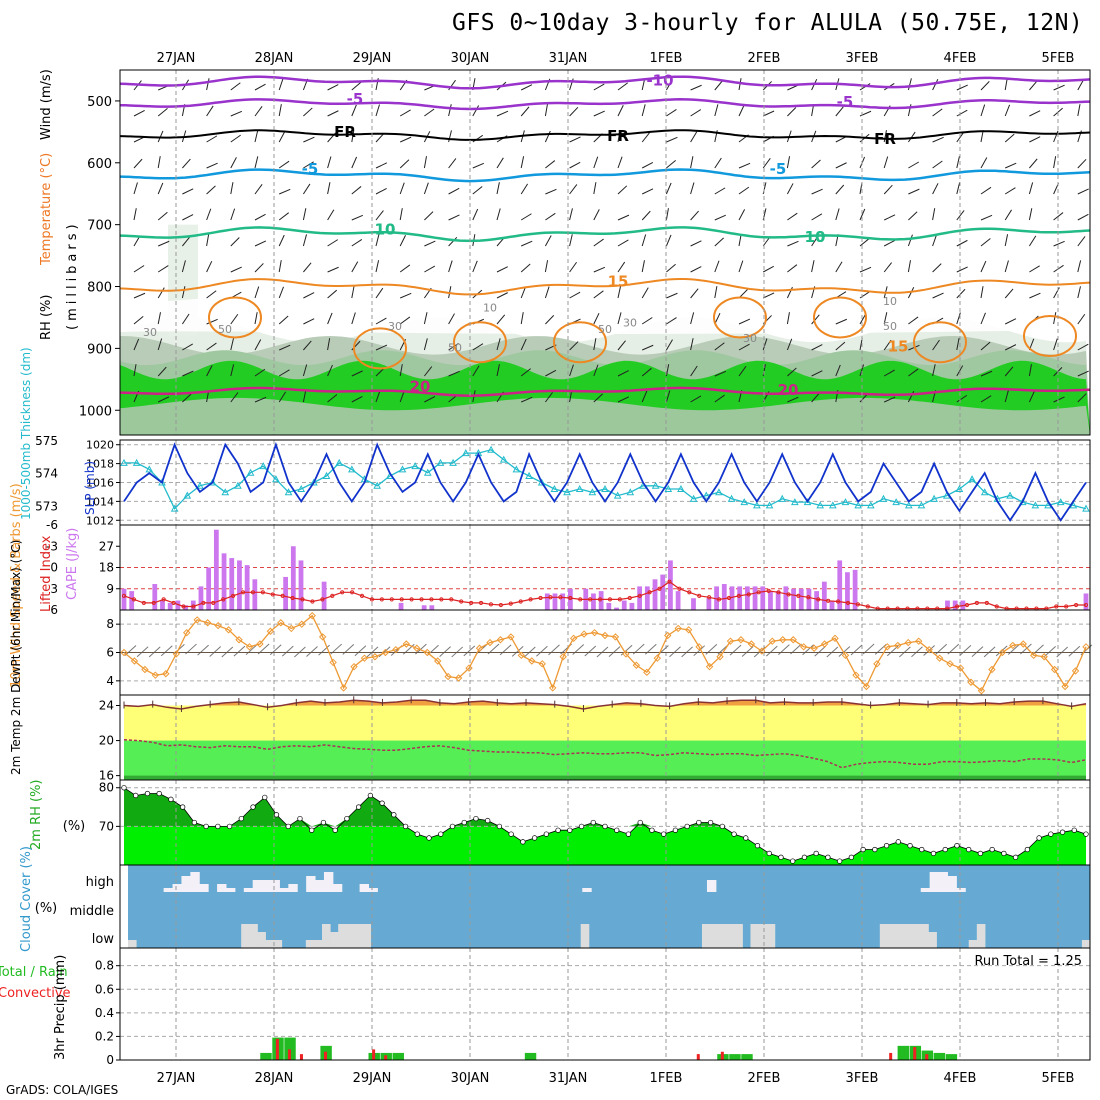 Image resolution: width=1100 pixels, height=1100 pixels. I want to click on top-date-label: 5FEB, so click(1058, 58).